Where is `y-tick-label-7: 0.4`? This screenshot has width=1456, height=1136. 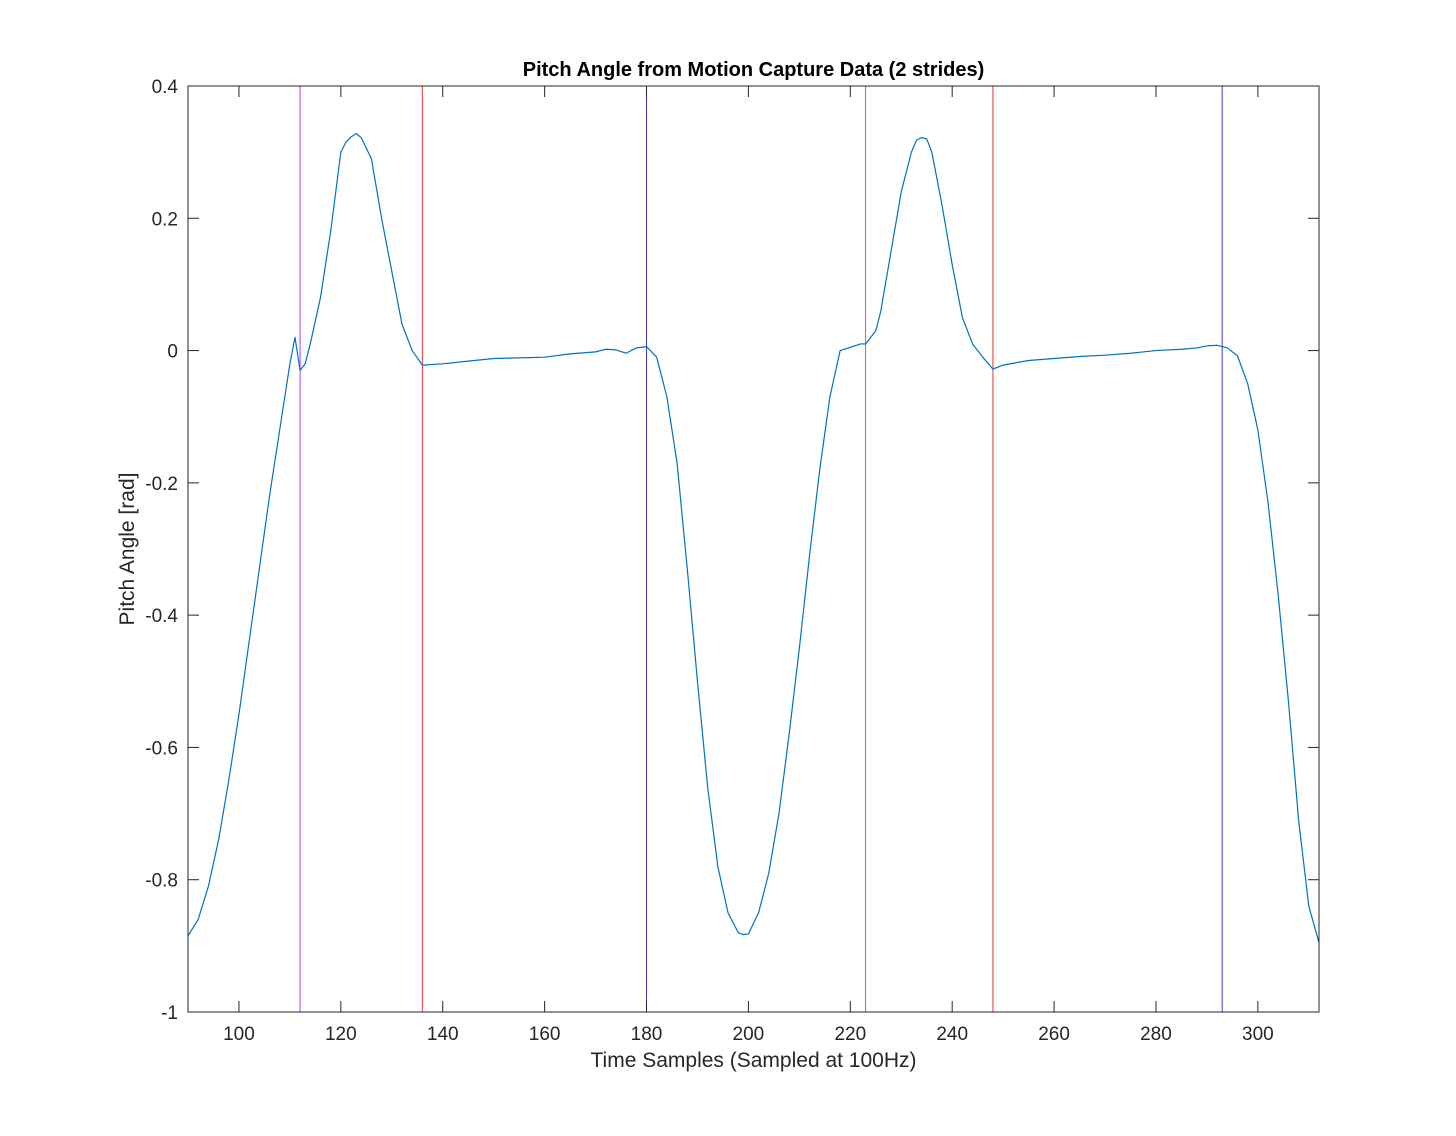 y-tick-label-7: 0.4 is located at coordinates (165, 87).